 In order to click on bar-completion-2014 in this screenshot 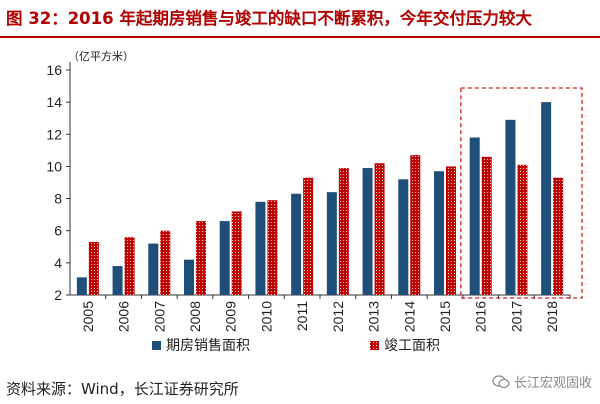, I will do `click(415, 225)`.